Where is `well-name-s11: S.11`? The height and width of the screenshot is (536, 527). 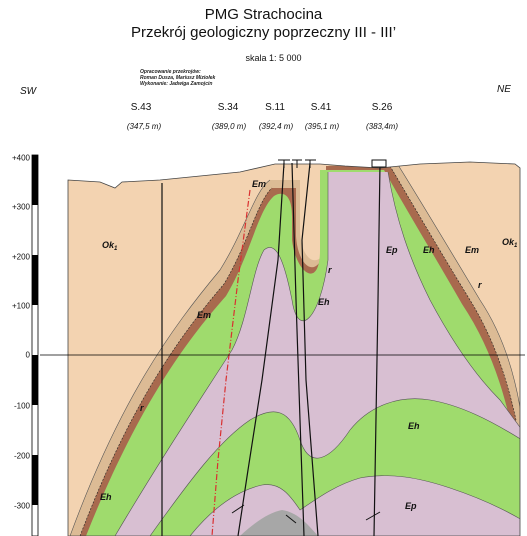 well-name-s11: S.11 is located at coordinates (275, 107).